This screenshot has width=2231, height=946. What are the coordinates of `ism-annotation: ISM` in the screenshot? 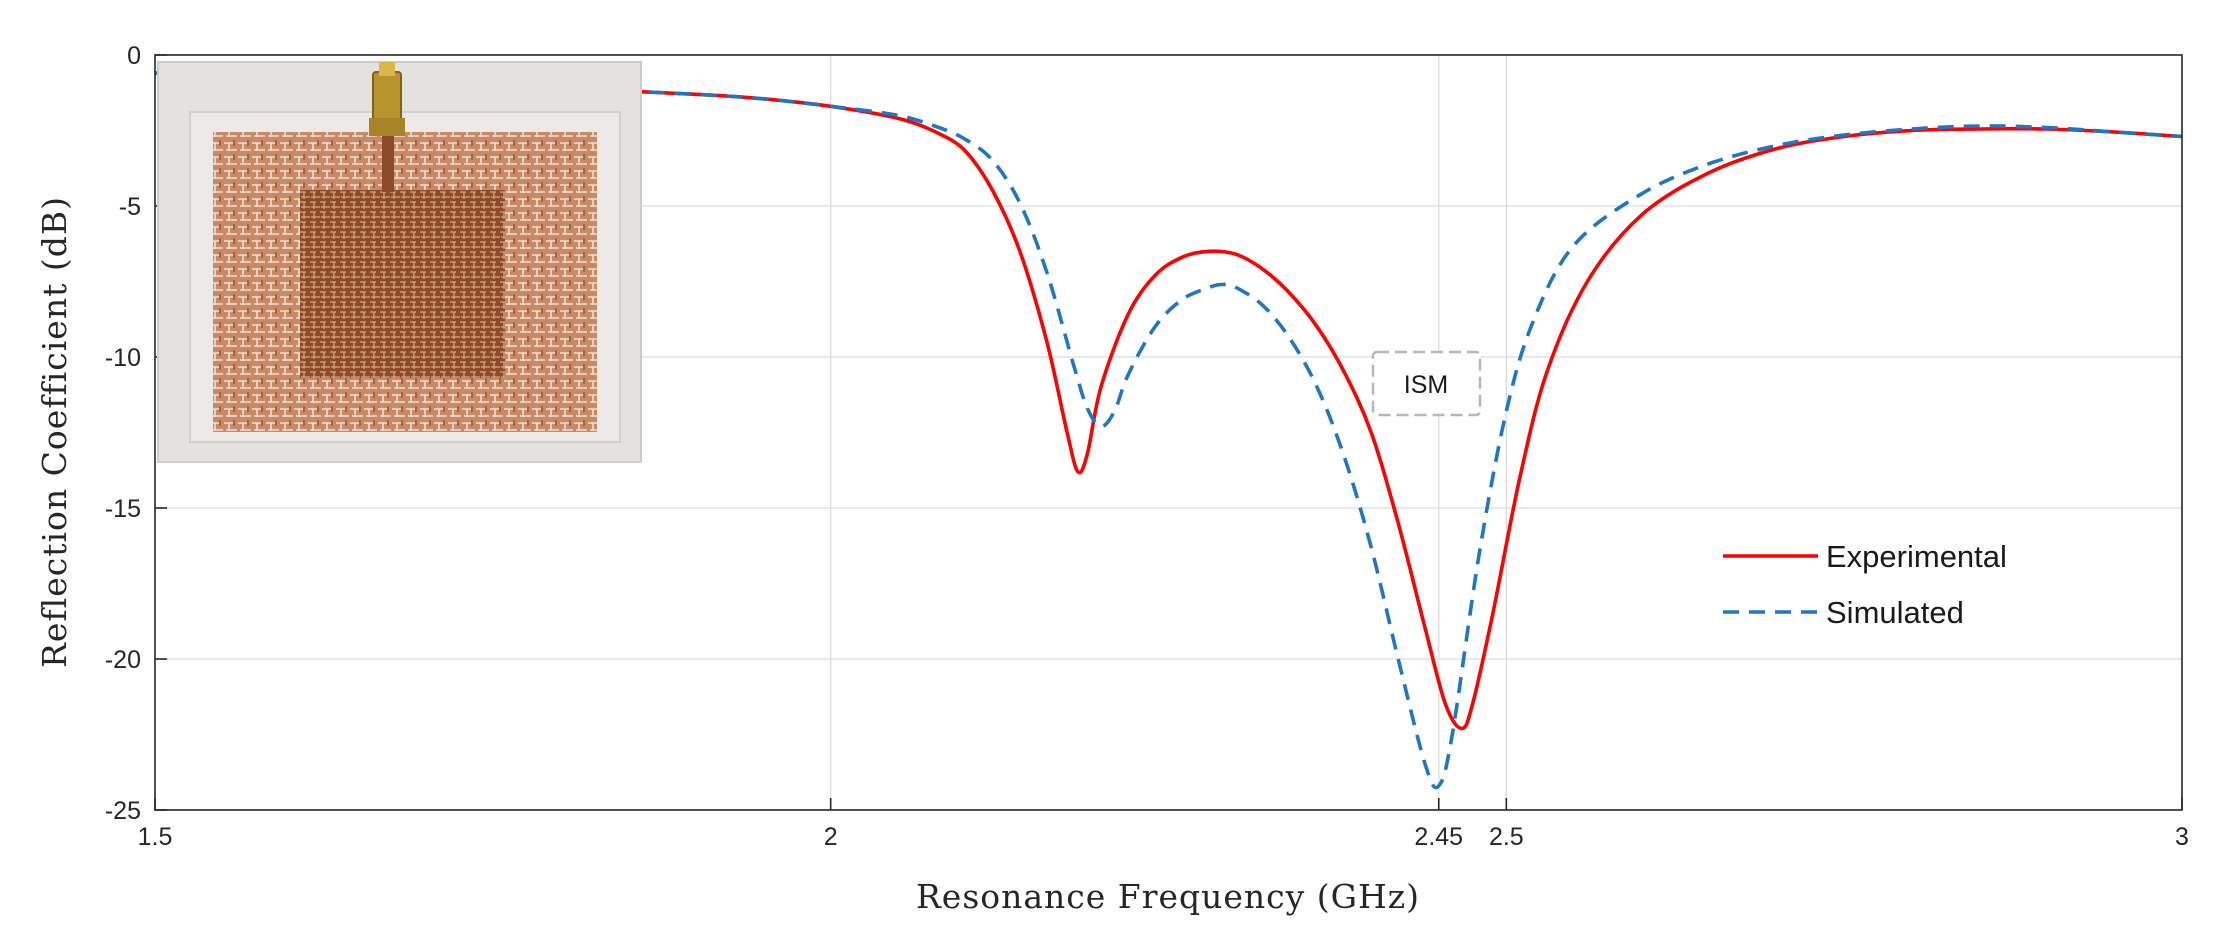 It's located at (1426, 383).